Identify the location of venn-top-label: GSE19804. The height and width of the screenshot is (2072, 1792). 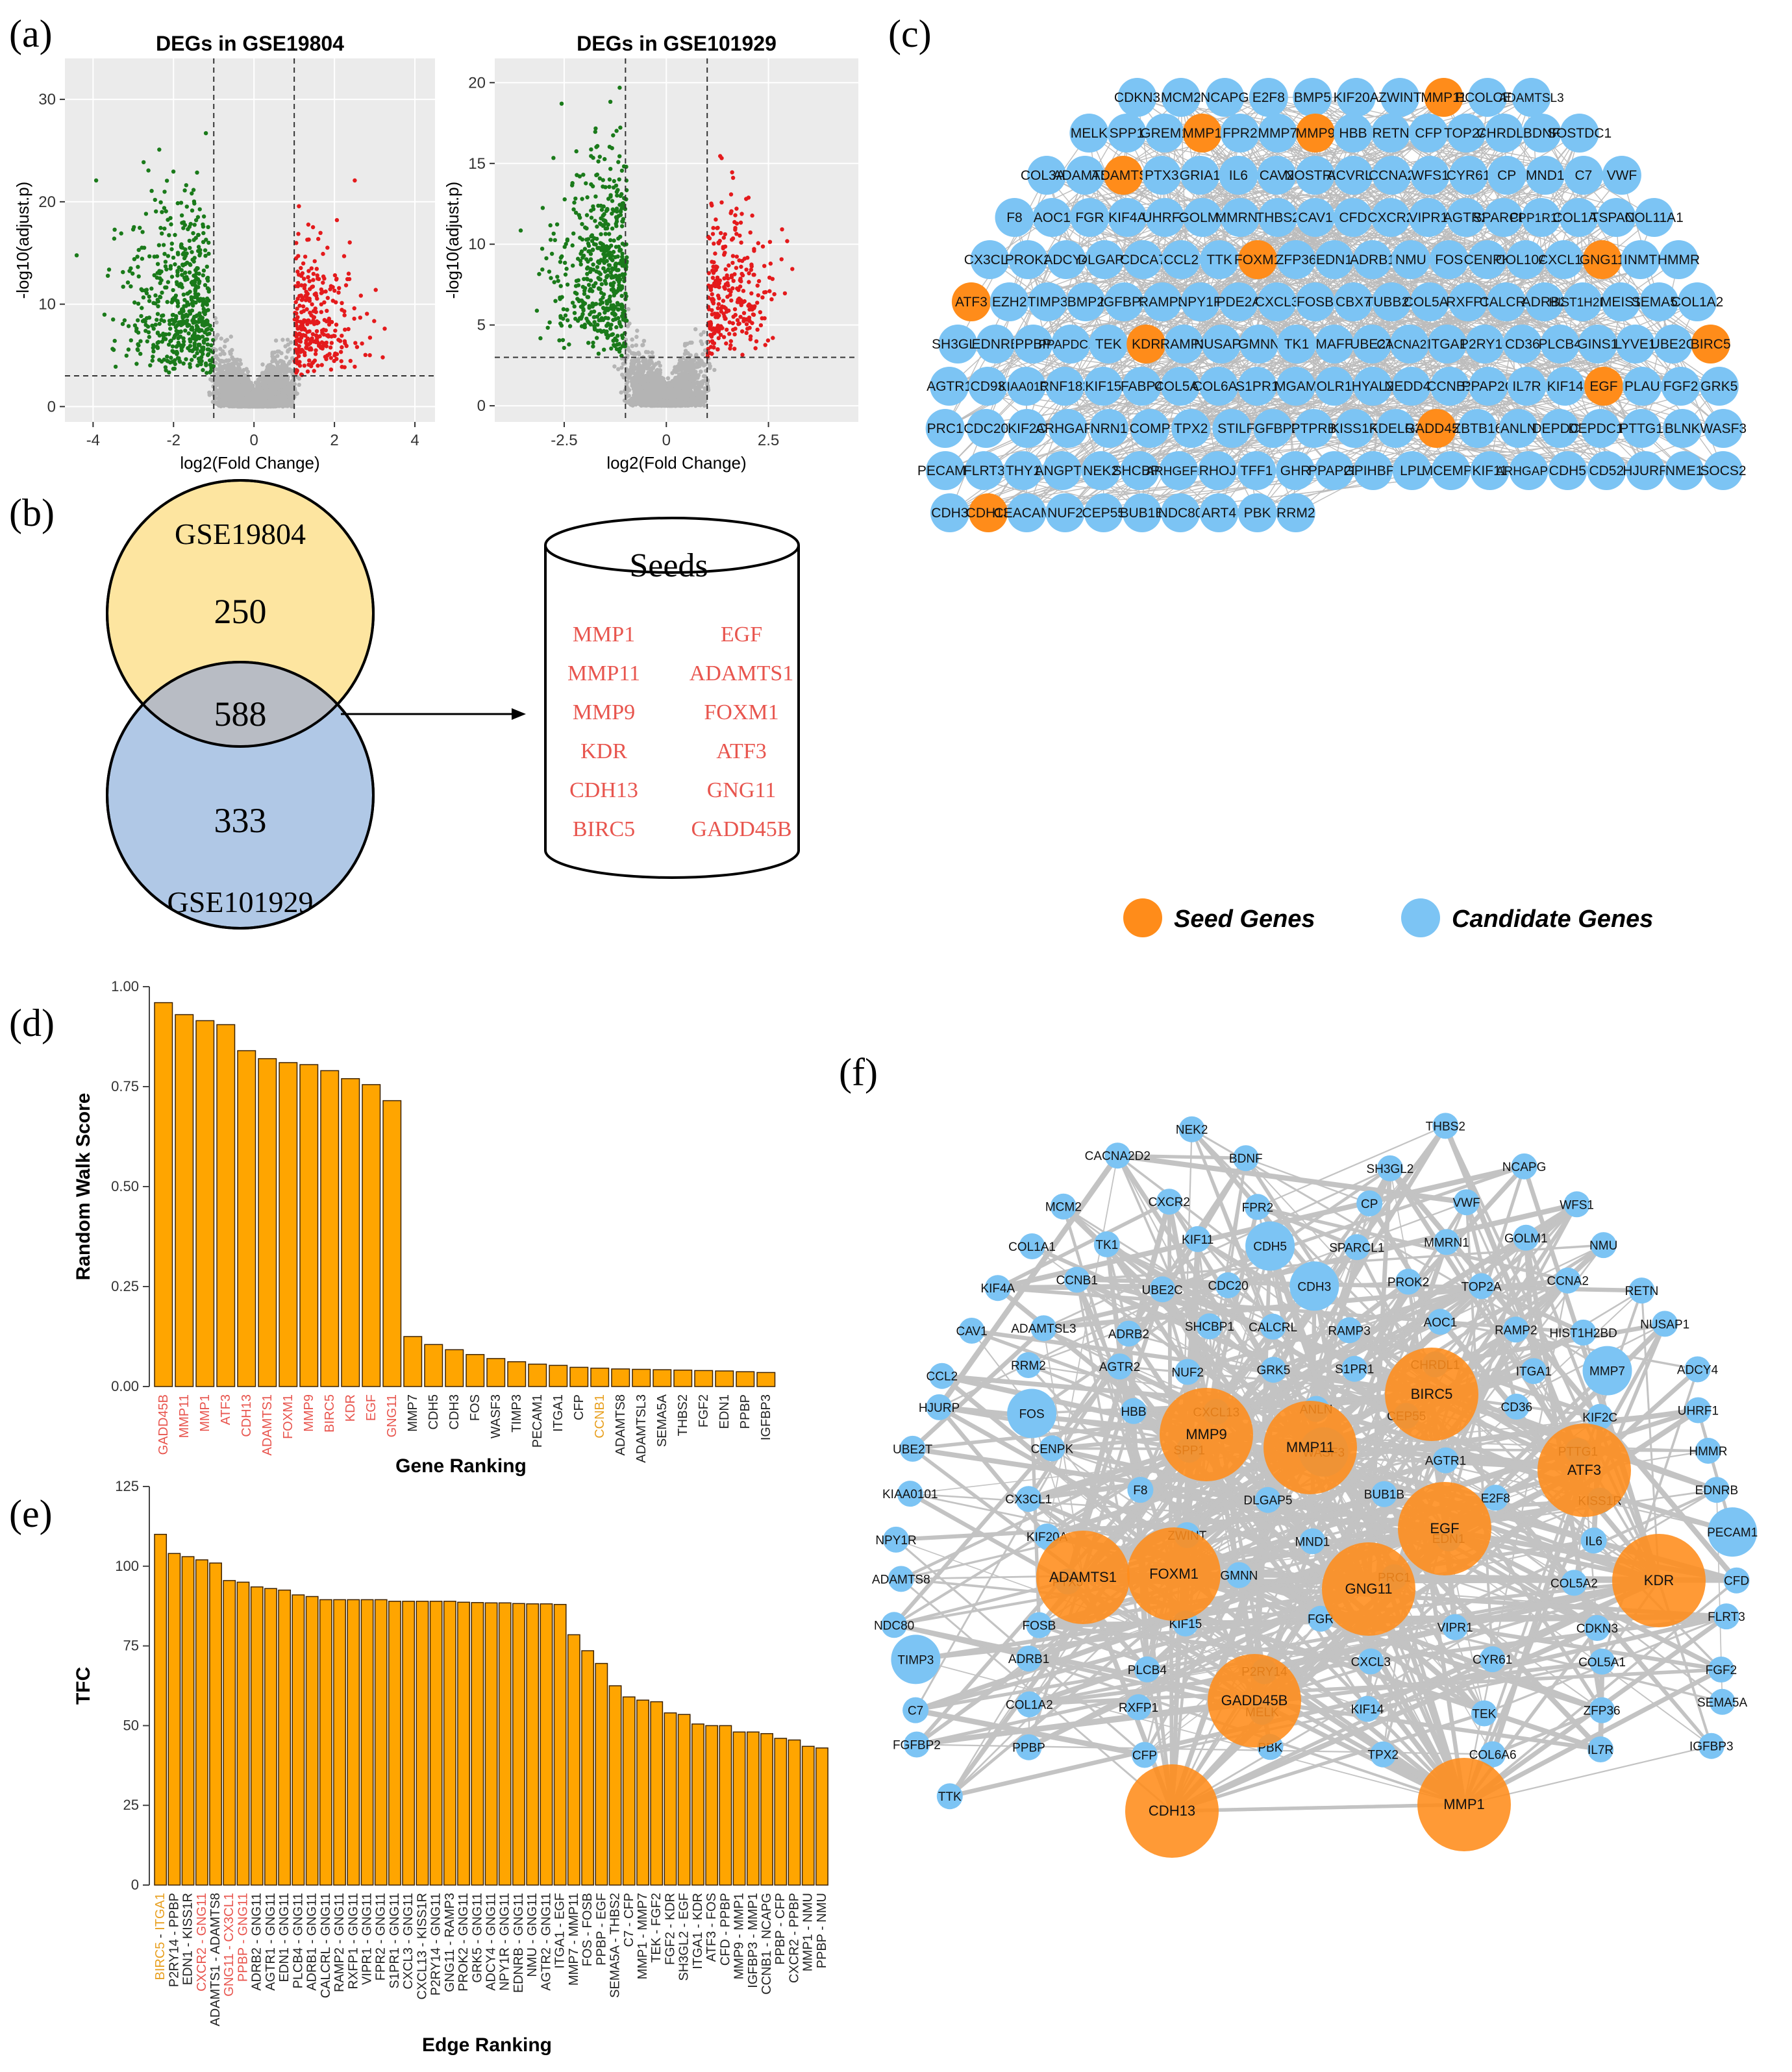
(240, 534).